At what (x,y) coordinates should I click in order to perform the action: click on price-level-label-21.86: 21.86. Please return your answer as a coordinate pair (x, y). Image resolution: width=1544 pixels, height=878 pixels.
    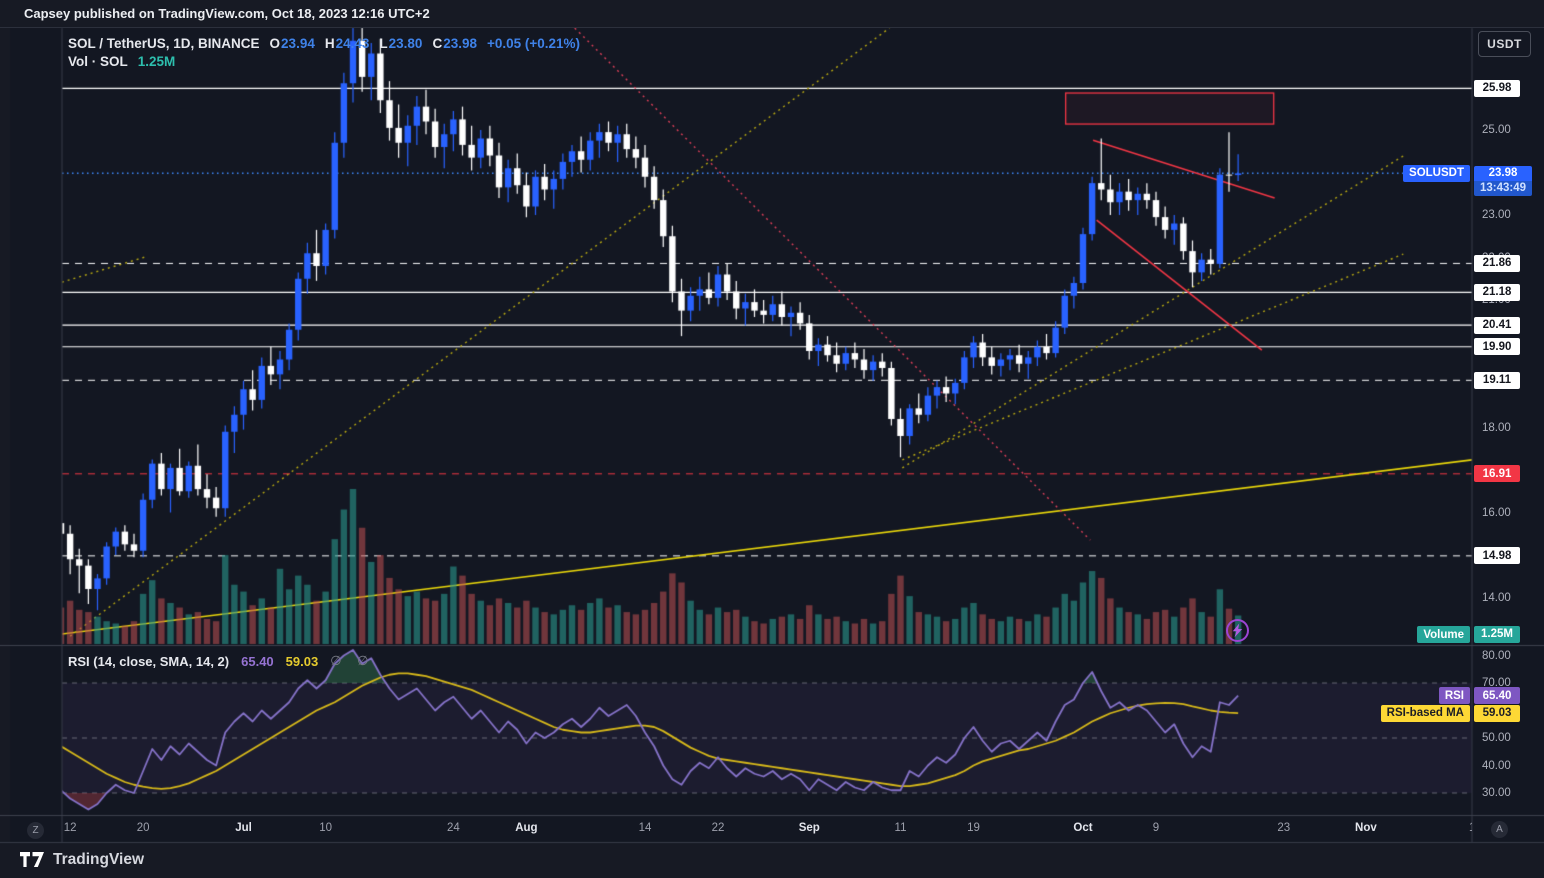
    Looking at the image, I should click on (1497, 263).